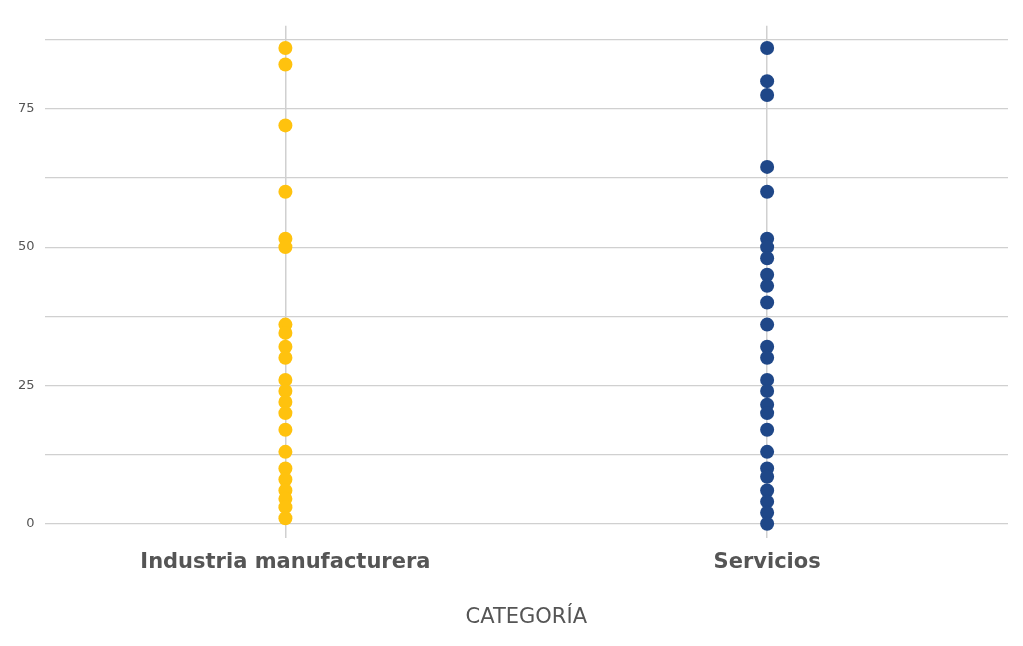 This screenshot has height=646, width=1023. I want to click on y-tick-label: 50, so click(26, 246).